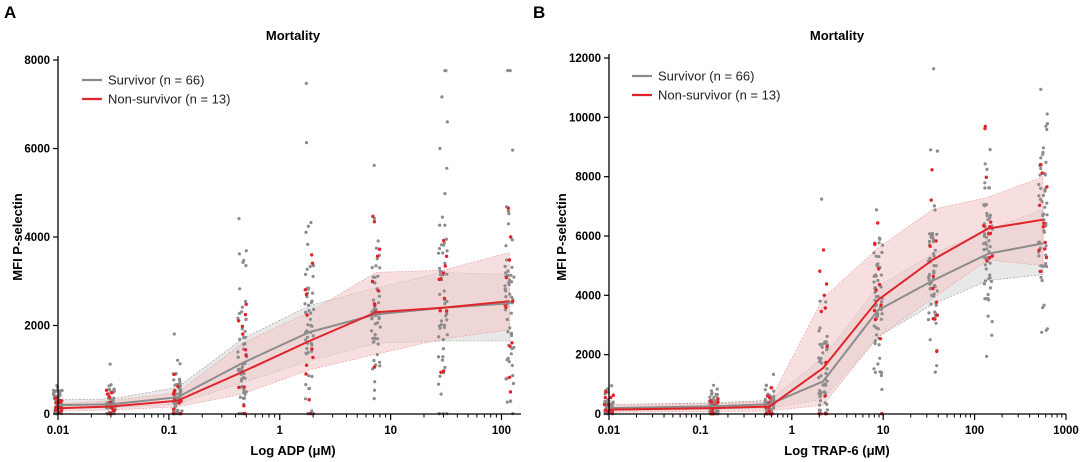 The image size is (1084, 462). I want to click on panel-a-title: Mortality, so click(293, 35).